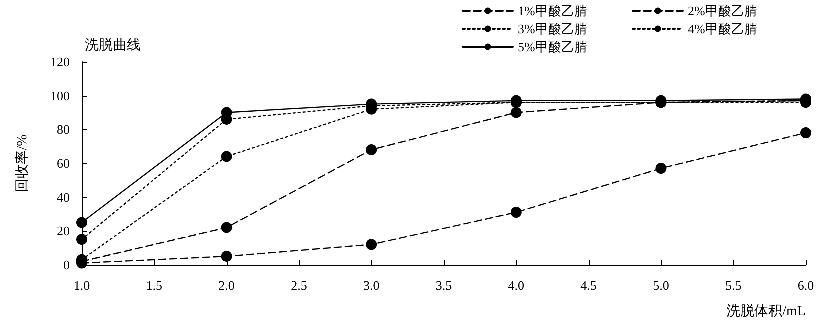 The width and height of the screenshot is (838, 331). I want to click on x-tick-label: 5.5, so click(733, 285).